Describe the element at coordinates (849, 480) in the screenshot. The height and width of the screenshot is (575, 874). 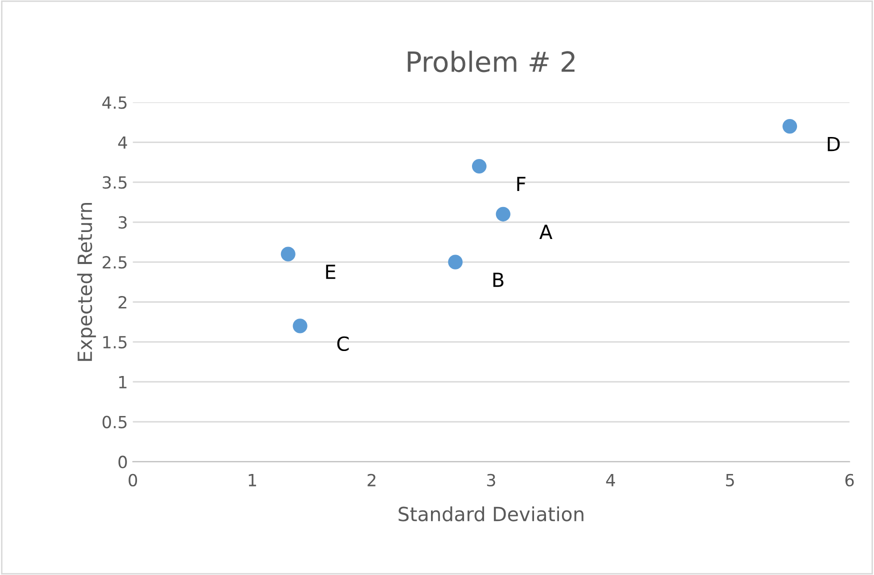
I see `x-tick-label: 6` at that location.